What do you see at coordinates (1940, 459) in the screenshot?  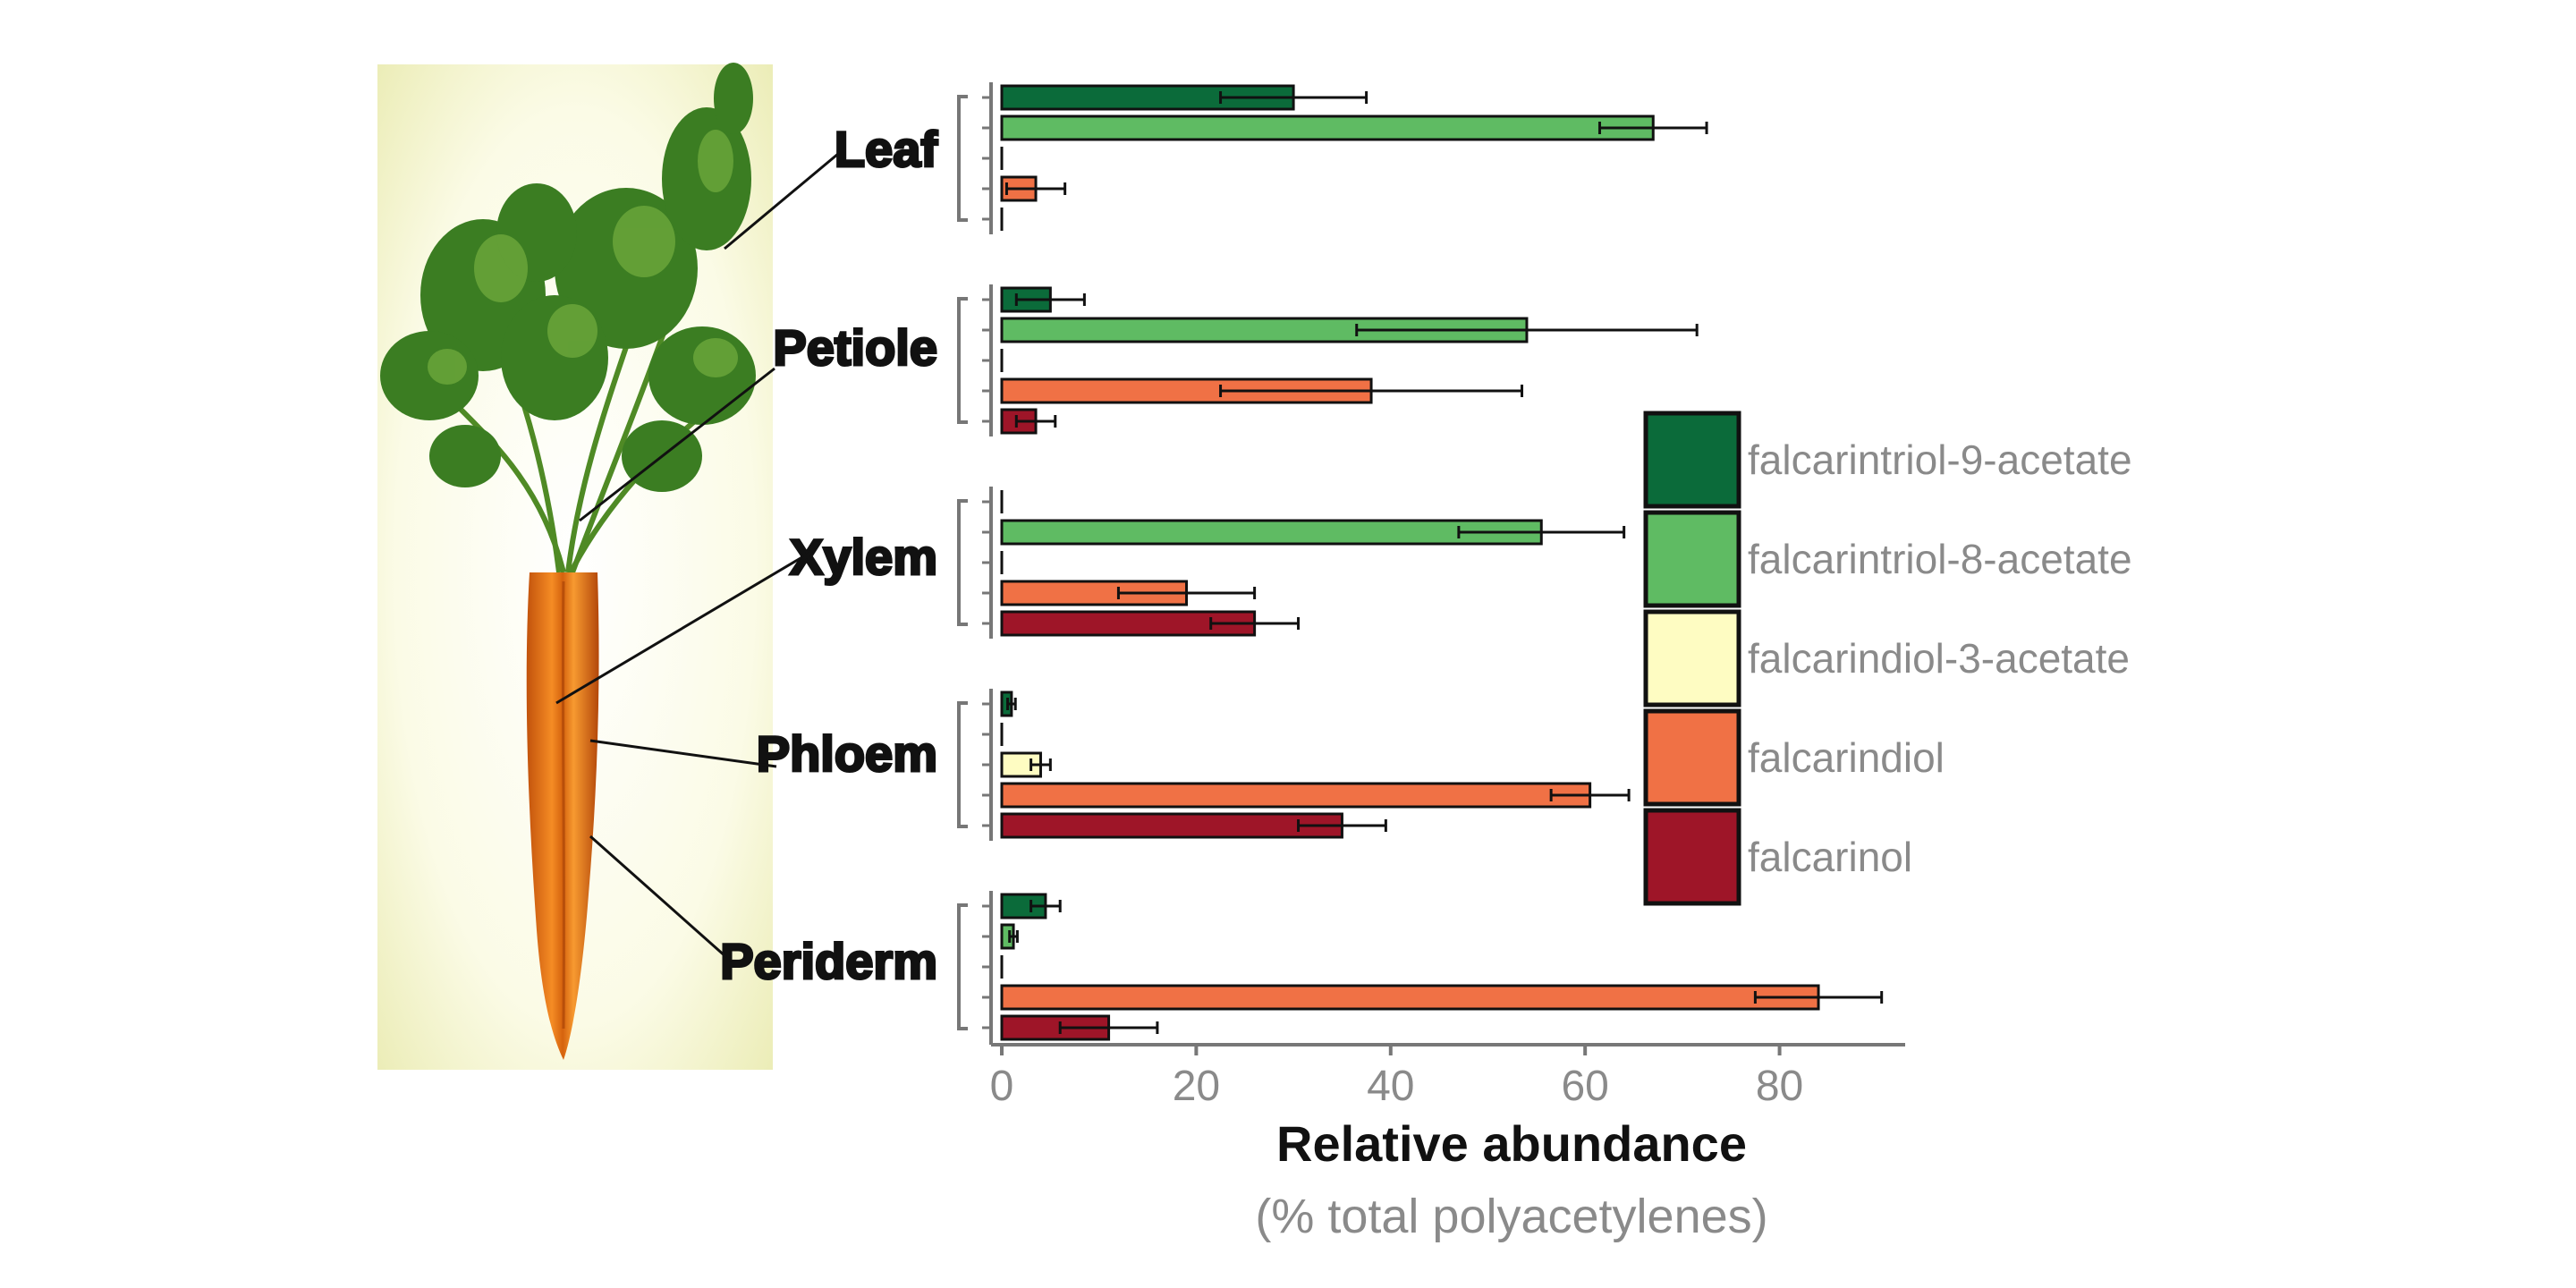 I see `legend-label: falcarintriol-9-acetate` at bounding box center [1940, 459].